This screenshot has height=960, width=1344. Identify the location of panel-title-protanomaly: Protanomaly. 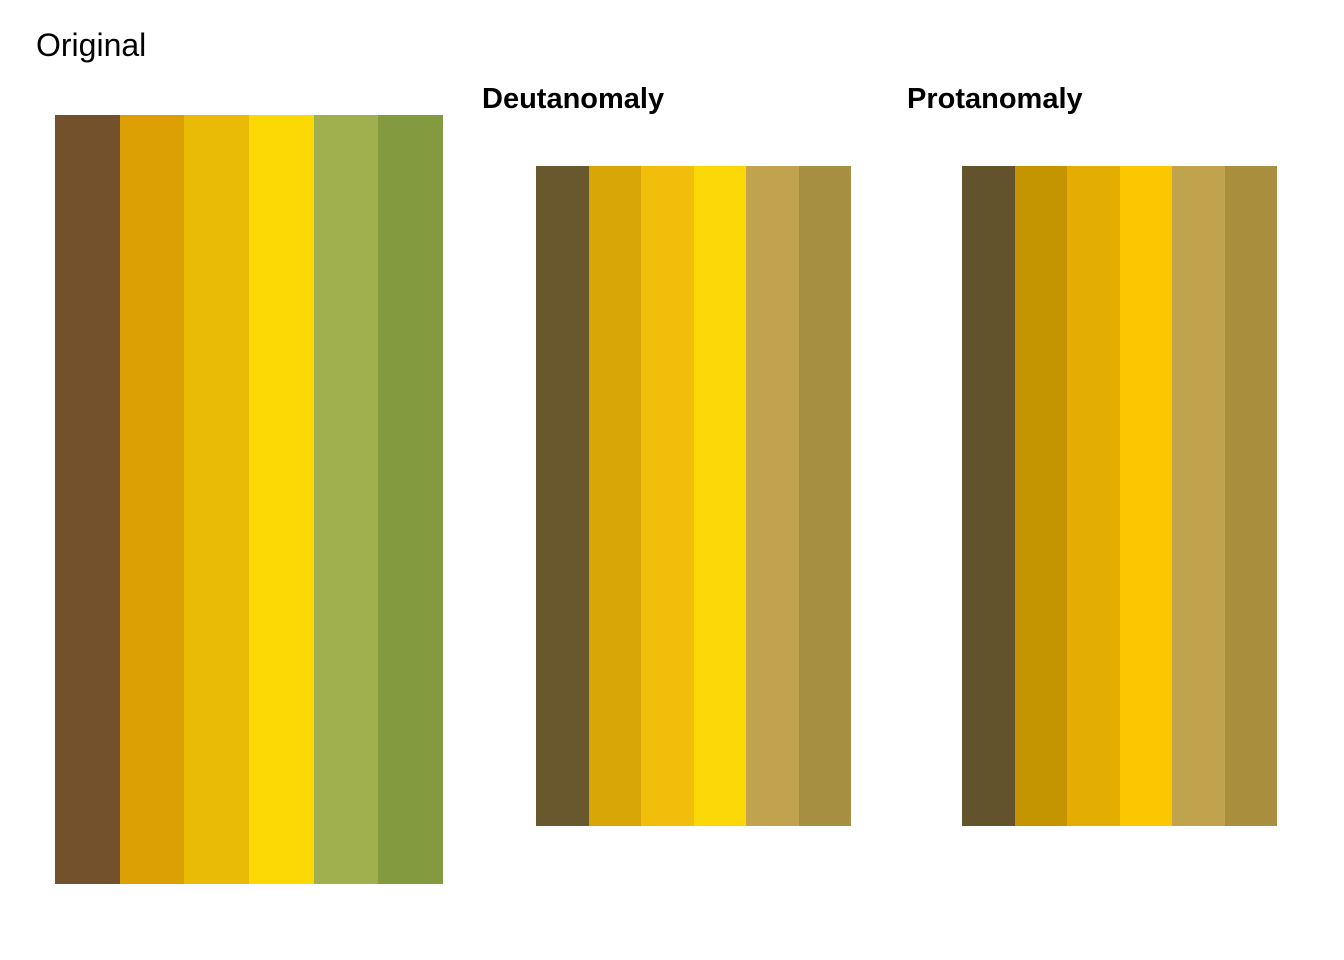
(995, 99).